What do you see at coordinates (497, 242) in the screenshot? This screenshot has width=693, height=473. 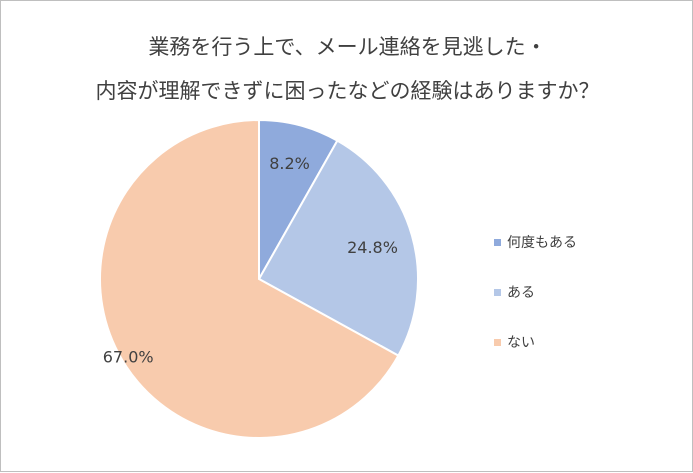 I see `legend-swatch-nandomoaru` at bounding box center [497, 242].